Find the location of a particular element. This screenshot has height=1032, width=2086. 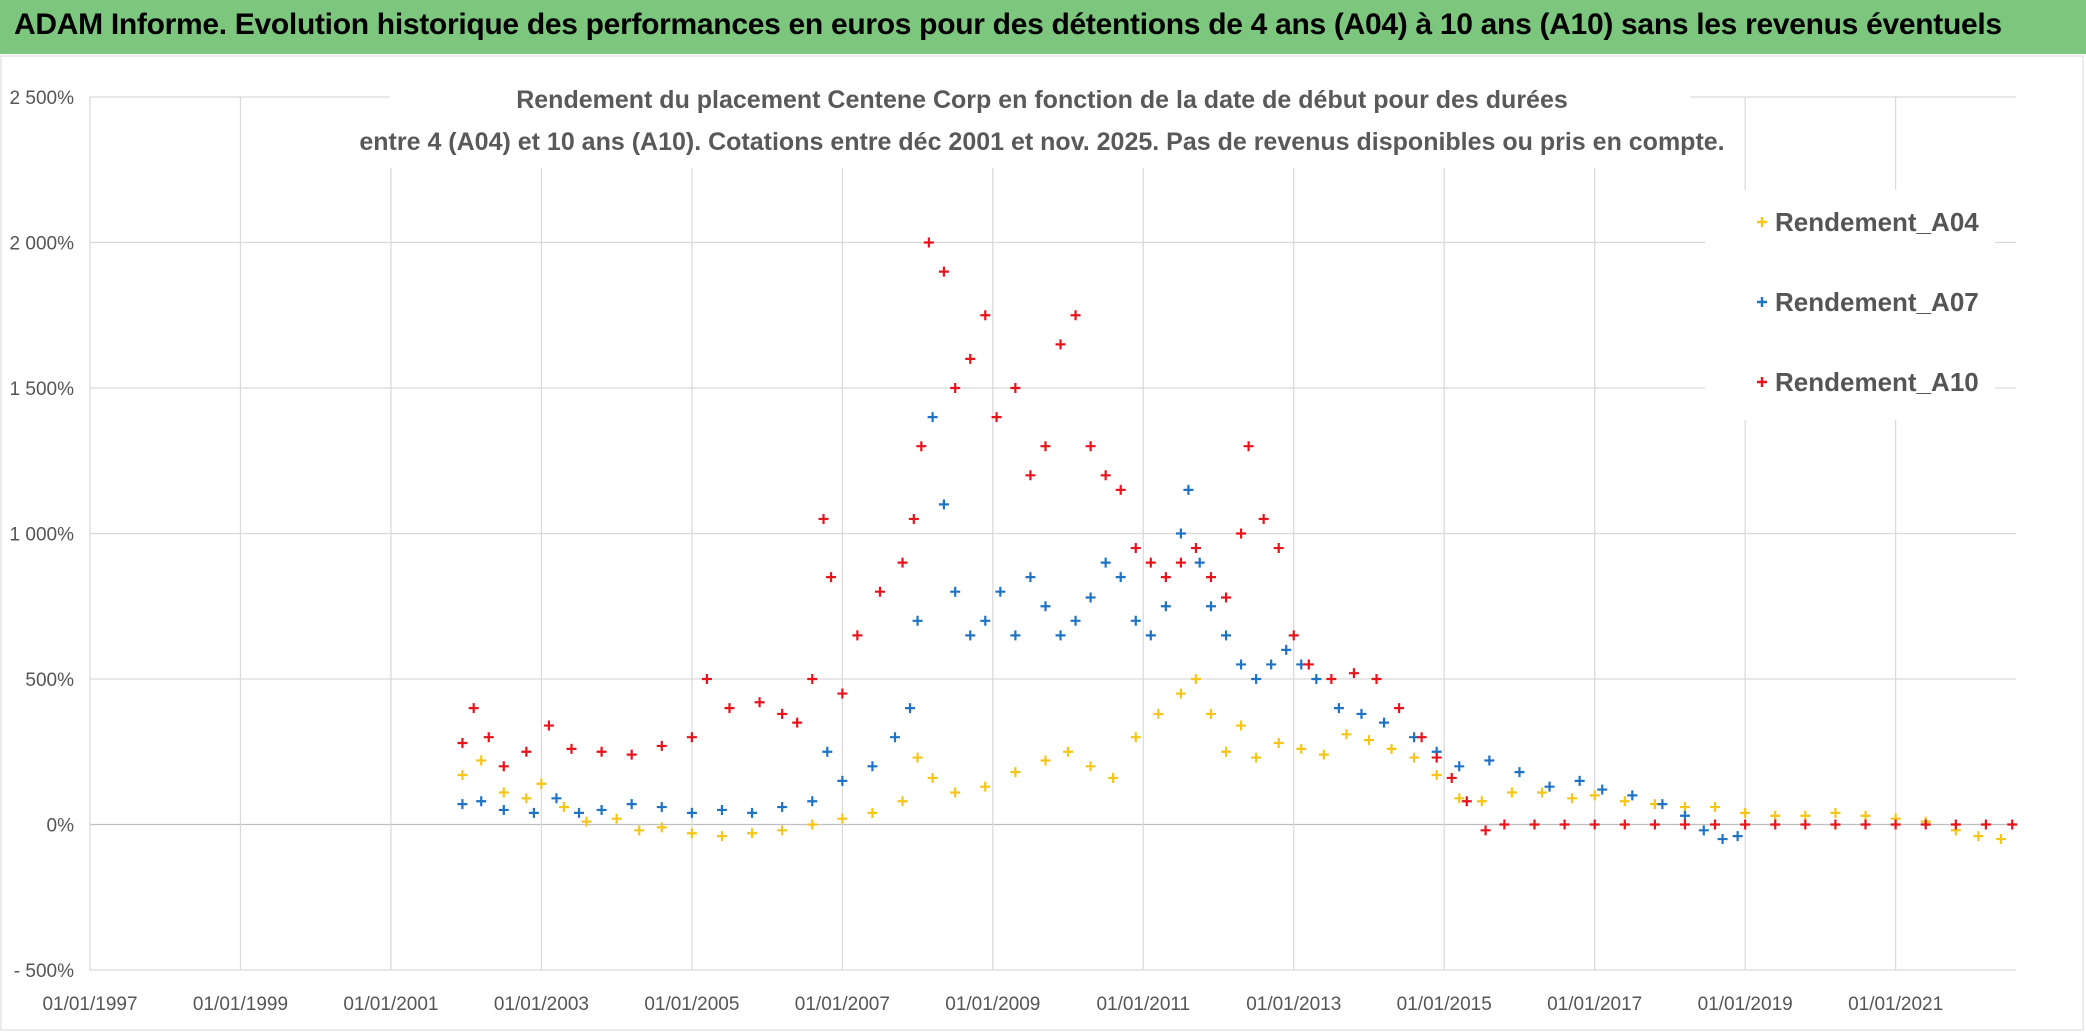

legend-bg is located at coordinates (1850, 305).